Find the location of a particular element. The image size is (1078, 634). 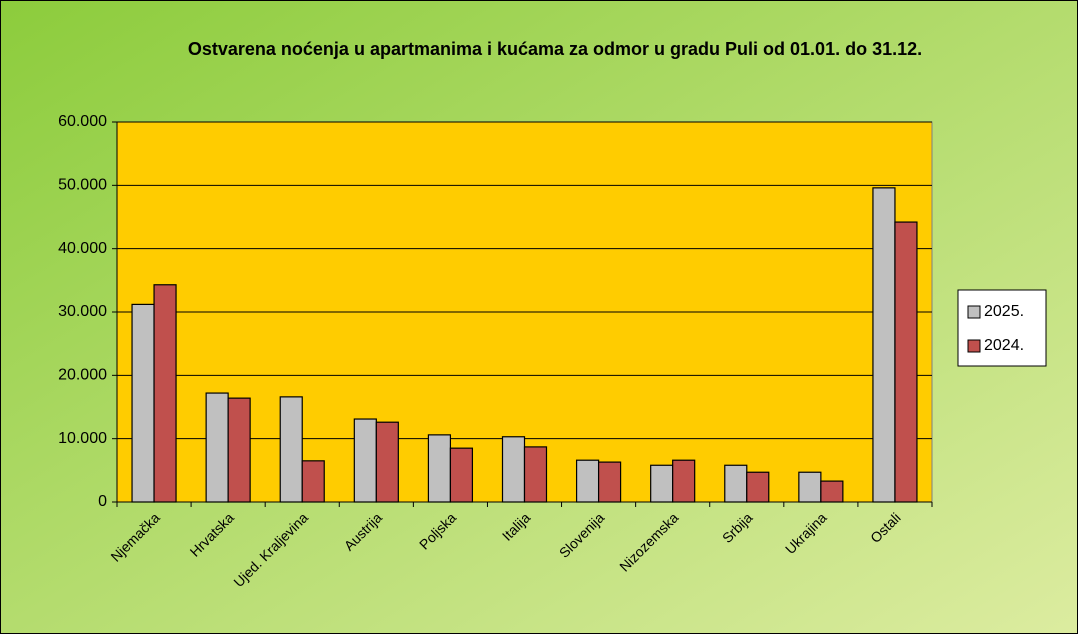

y-tick-label: 40.000 is located at coordinates (82, 248).